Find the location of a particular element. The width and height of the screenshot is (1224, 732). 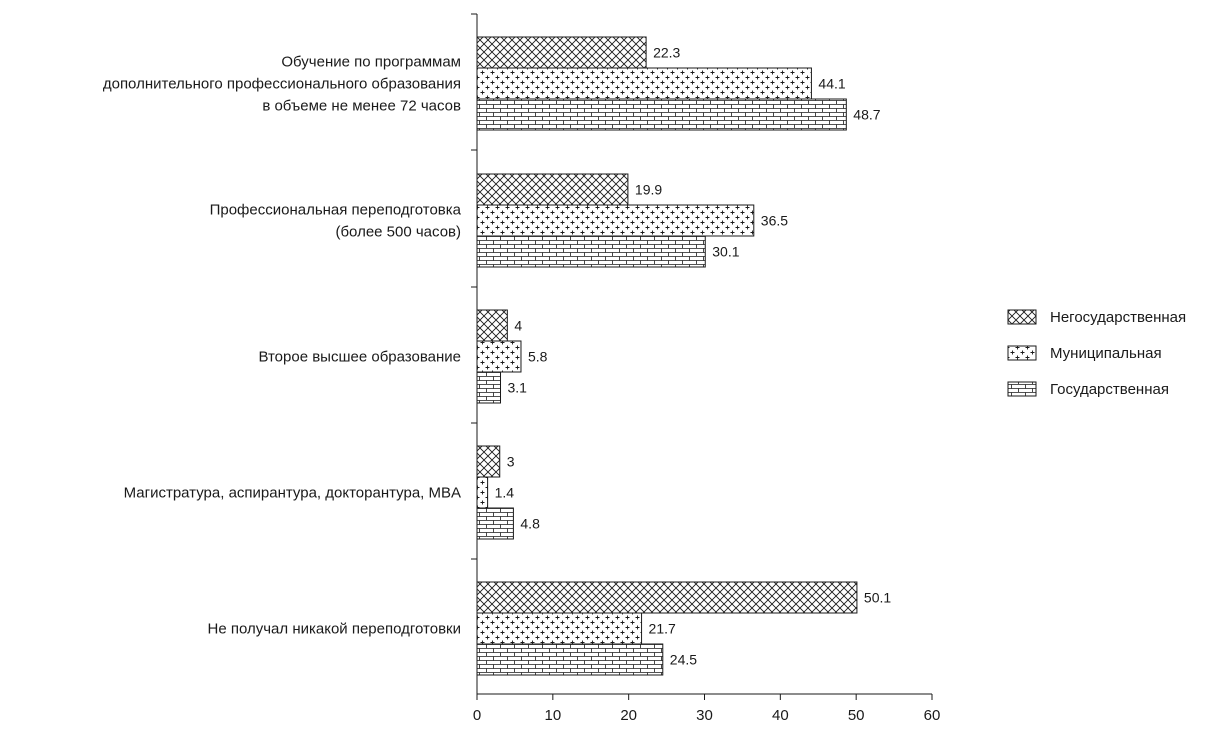

x-tick-label: 30 is located at coordinates (704, 715).